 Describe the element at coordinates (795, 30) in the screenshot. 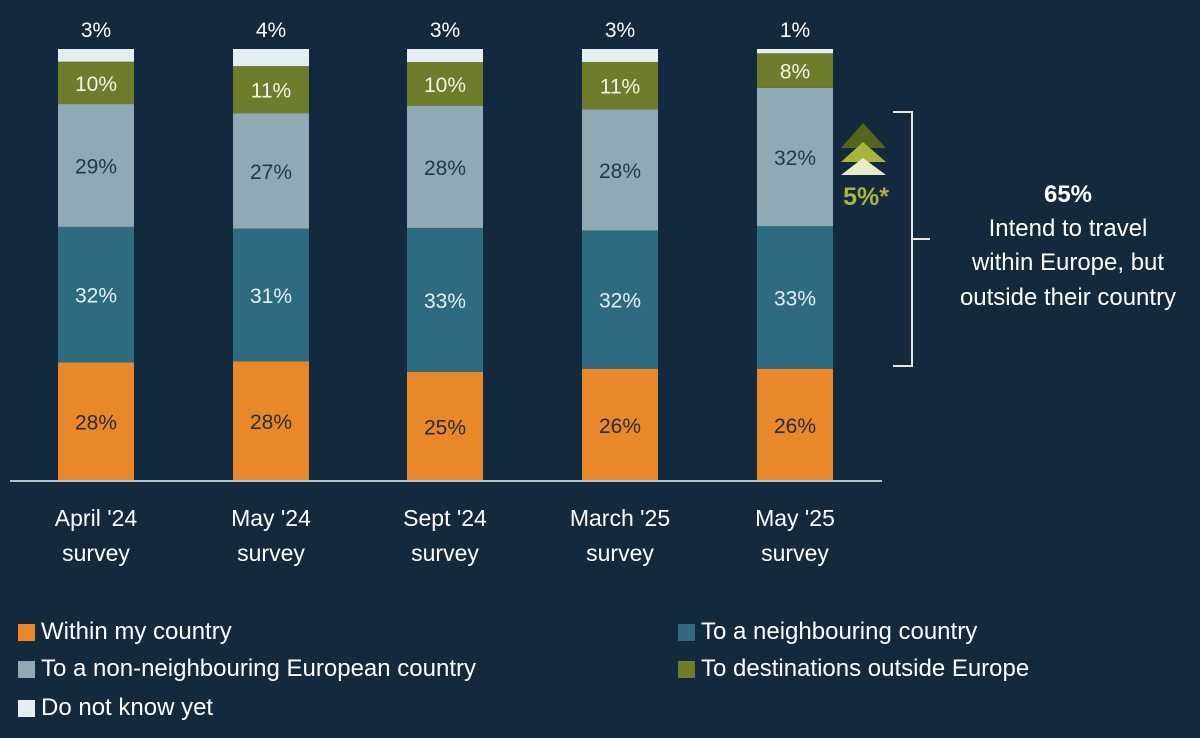

I see `segment-label: 1%` at that location.